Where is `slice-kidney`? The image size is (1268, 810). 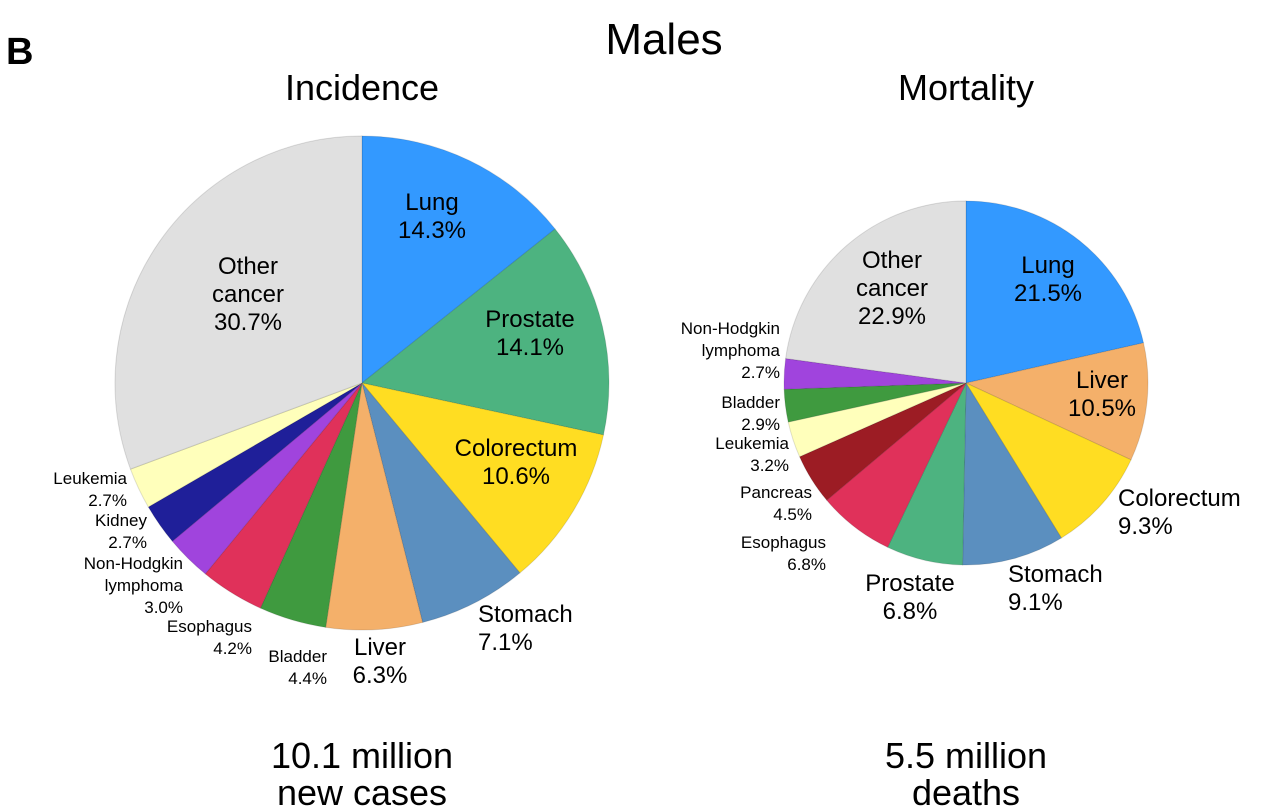
slice-kidney is located at coordinates (255, 462).